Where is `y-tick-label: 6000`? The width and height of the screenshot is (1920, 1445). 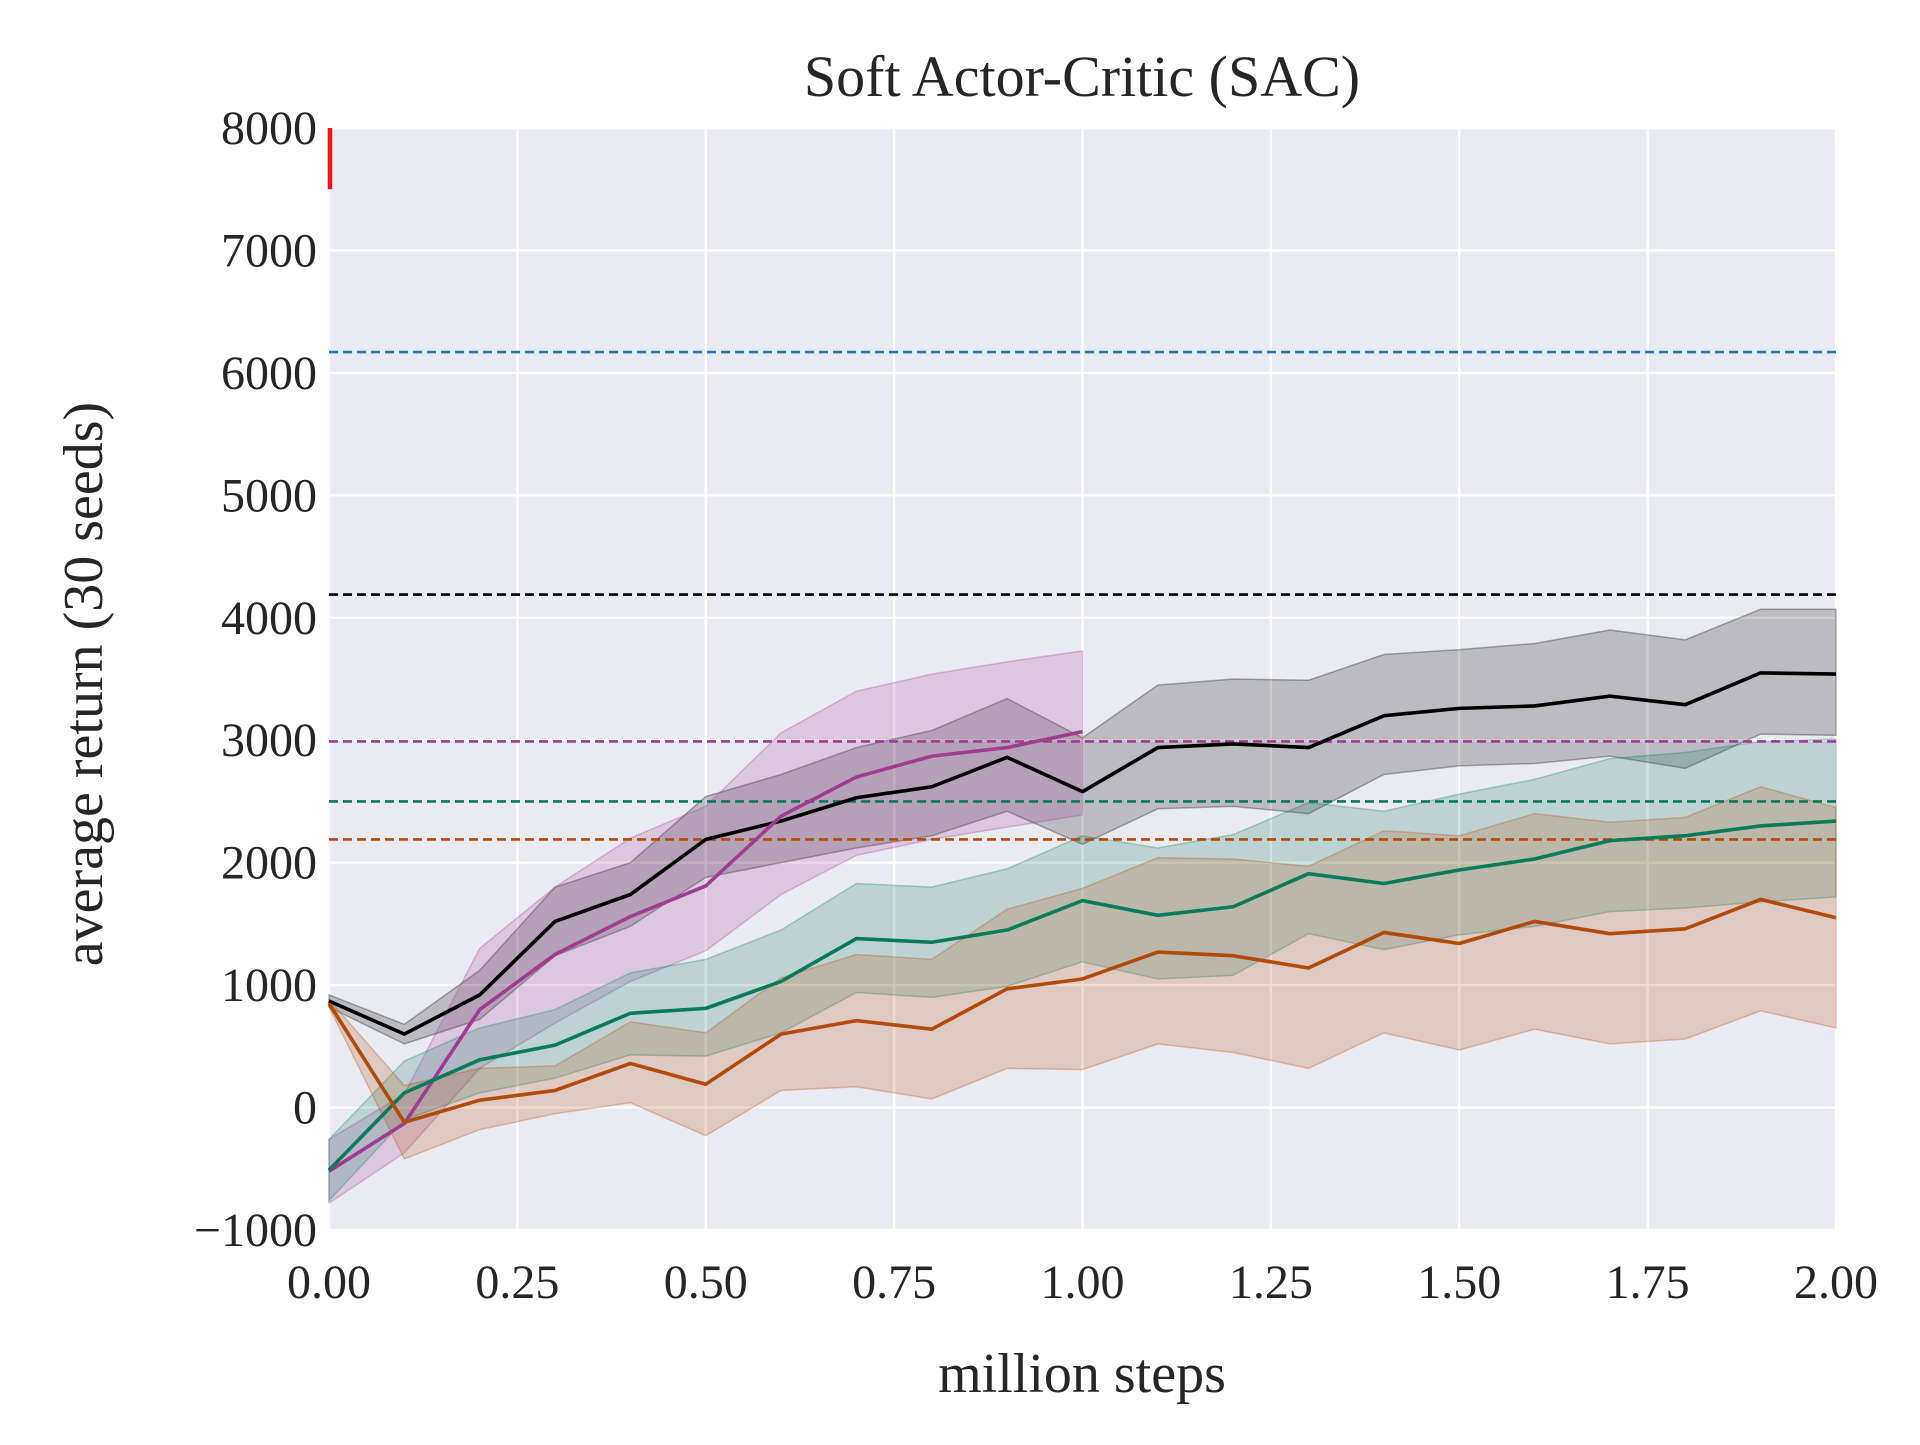
y-tick-label: 6000 is located at coordinates (269, 373).